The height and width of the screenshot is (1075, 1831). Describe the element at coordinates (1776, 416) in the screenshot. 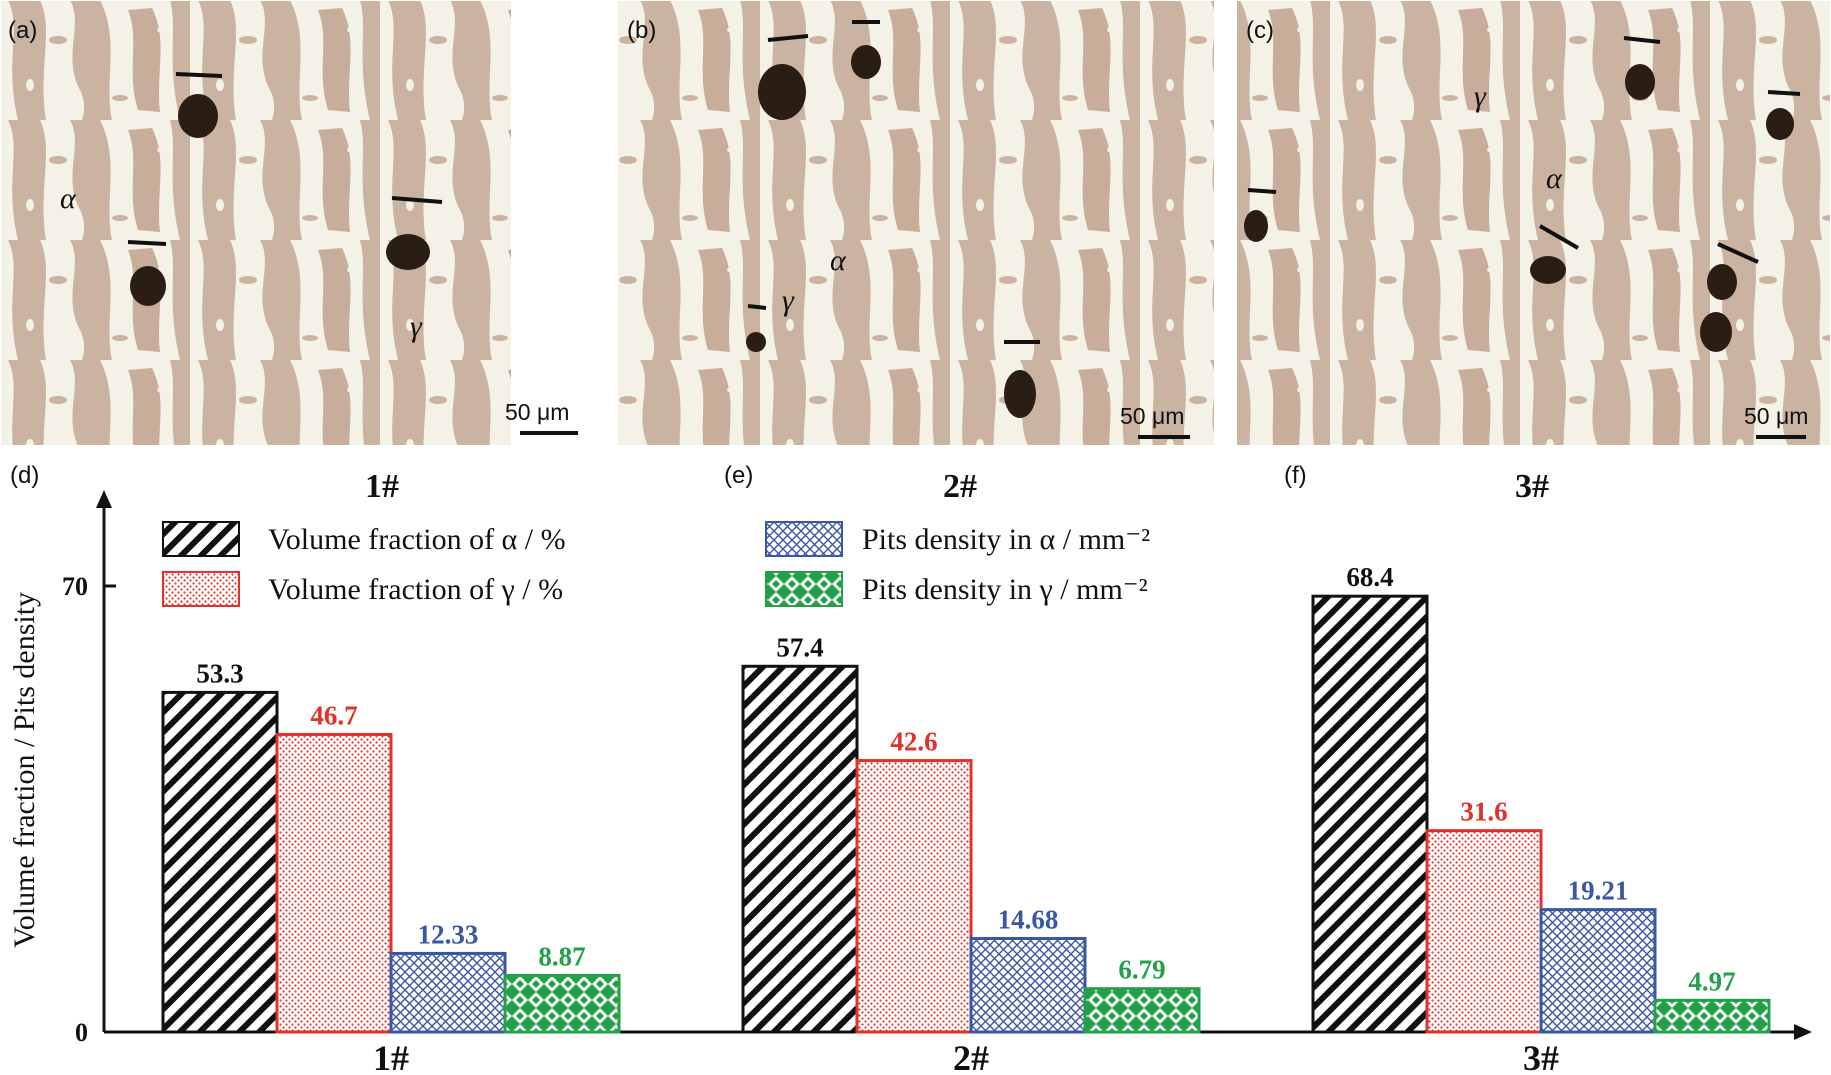

I see `scale-bar-label-c: 50 μm` at that location.